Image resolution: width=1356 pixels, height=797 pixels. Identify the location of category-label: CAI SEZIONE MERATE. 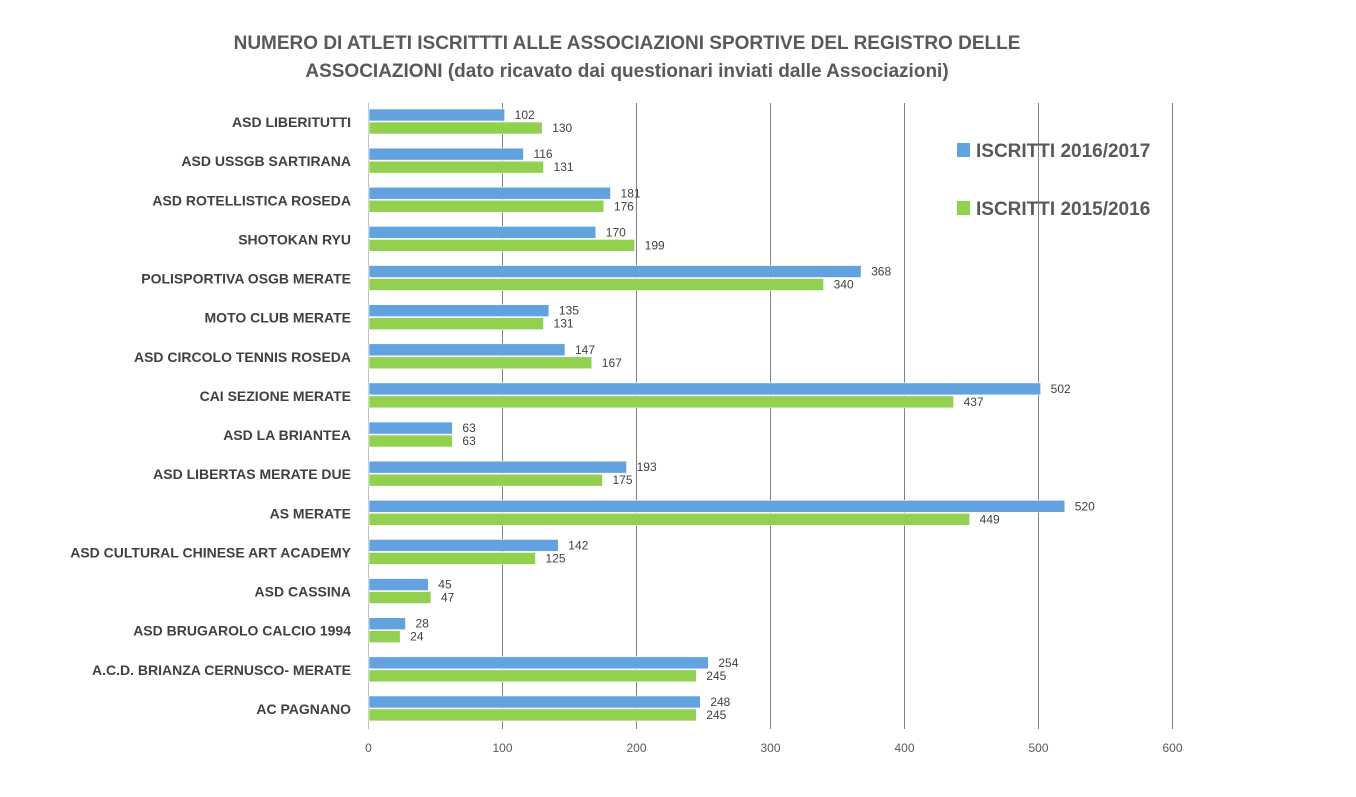
(275, 396).